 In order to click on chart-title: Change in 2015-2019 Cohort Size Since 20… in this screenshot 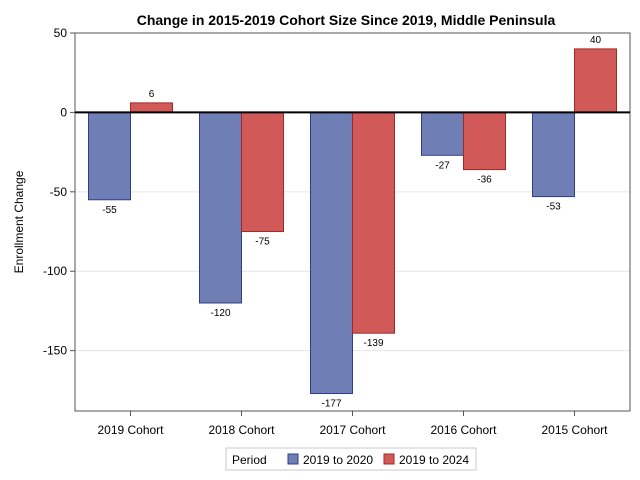, I will do `click(346, 20)`.